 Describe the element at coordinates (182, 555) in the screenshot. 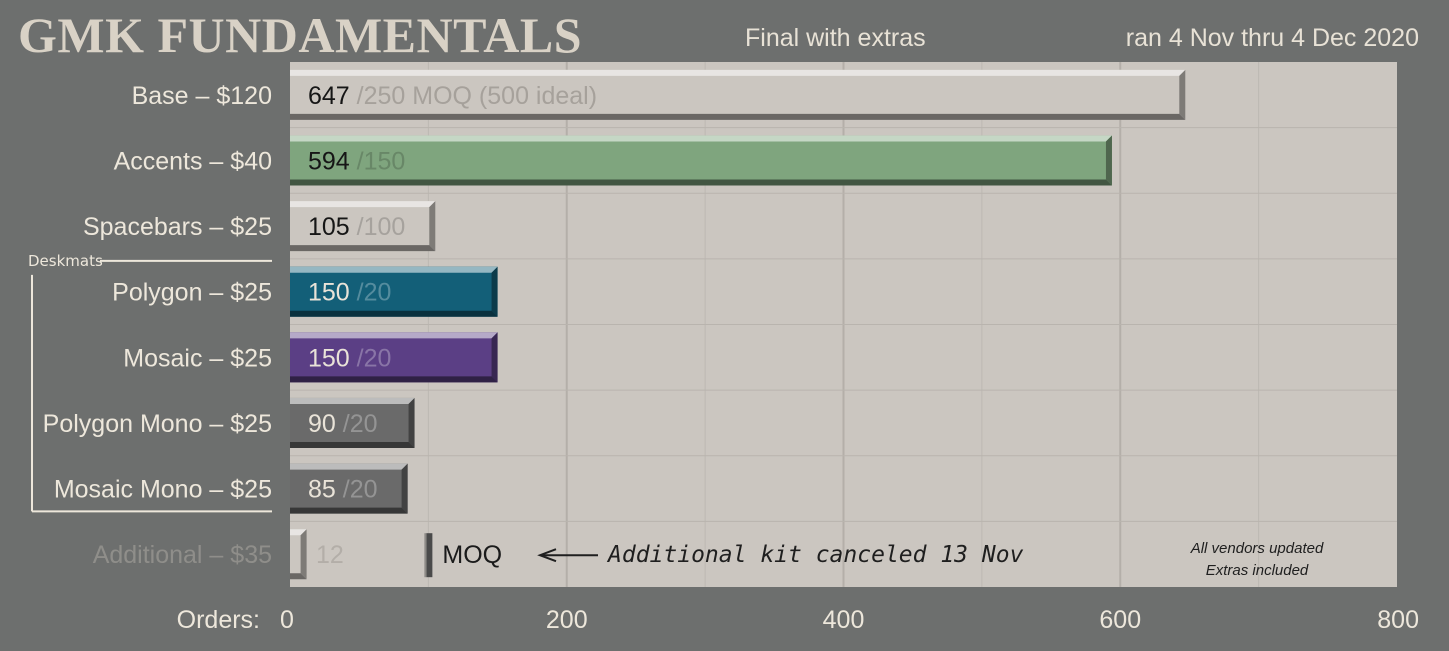

I see `category-label: Additional – $35` at that location.